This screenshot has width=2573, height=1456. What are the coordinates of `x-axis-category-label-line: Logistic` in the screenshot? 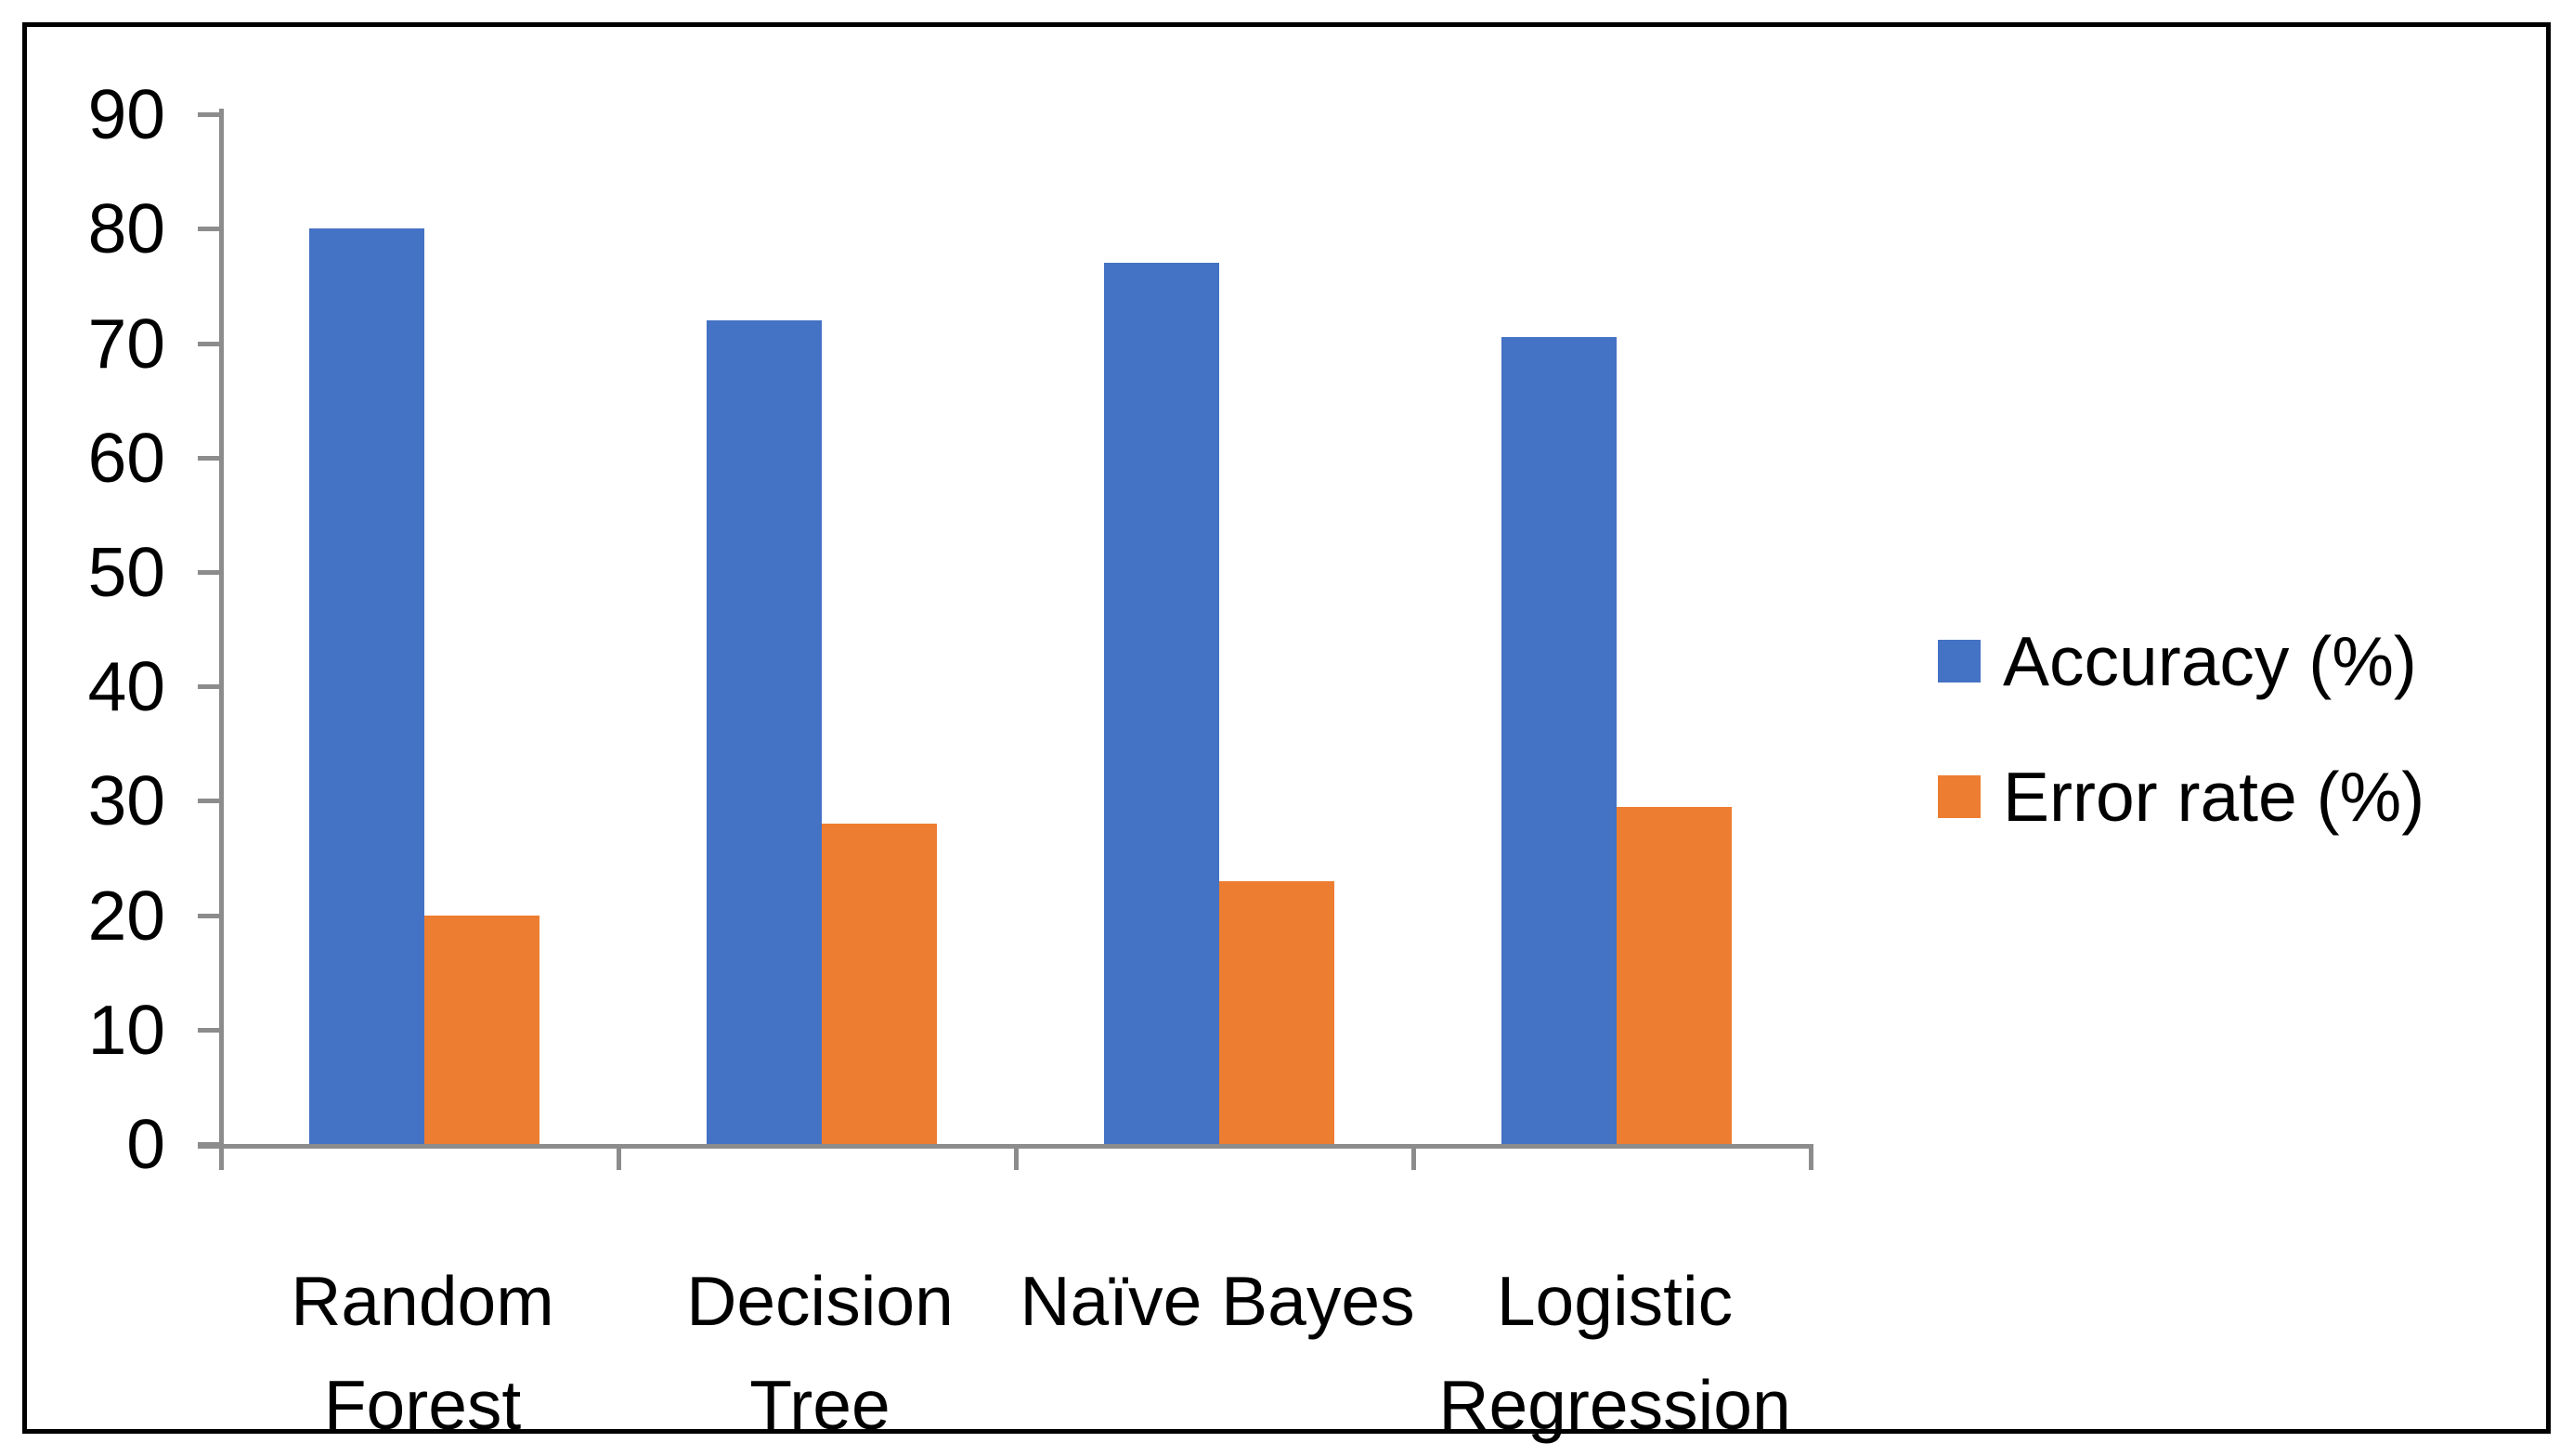 It's located at (1615, 1301).